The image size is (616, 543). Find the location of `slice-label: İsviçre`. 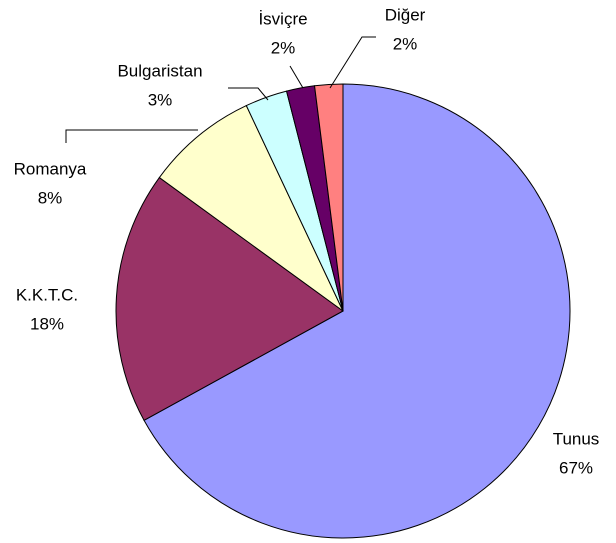

slice-label: İsviçre is located at coordinates (282, 18).